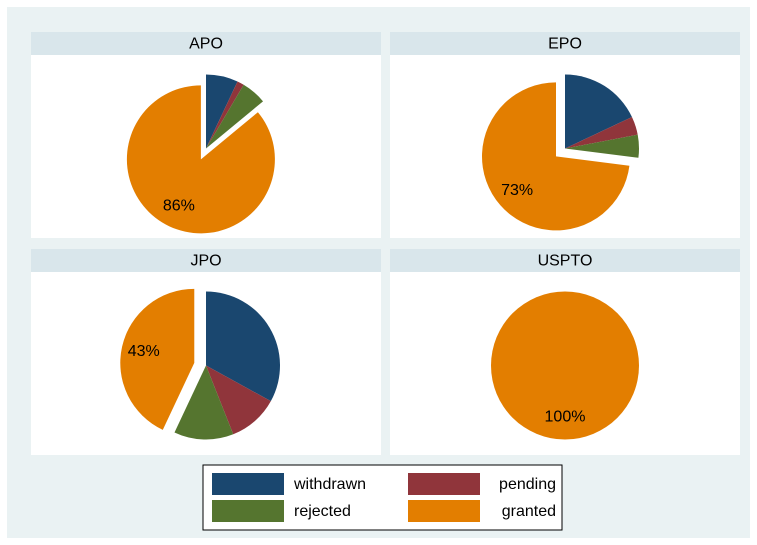  I want to click on legend-label: pending, so click(527, 484).